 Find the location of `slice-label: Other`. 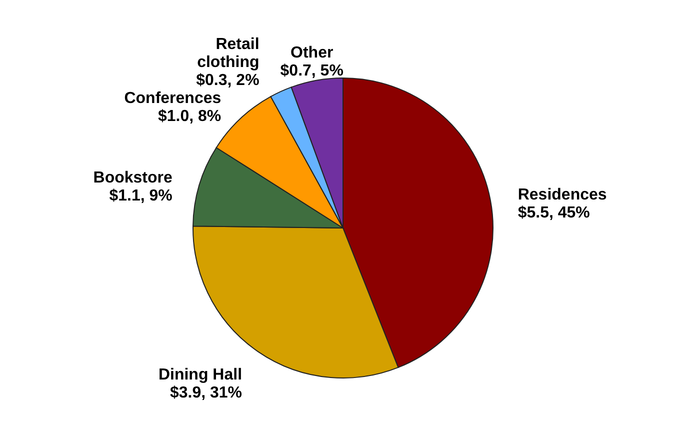

slice-label: Other is located at coordinates (312, 53).